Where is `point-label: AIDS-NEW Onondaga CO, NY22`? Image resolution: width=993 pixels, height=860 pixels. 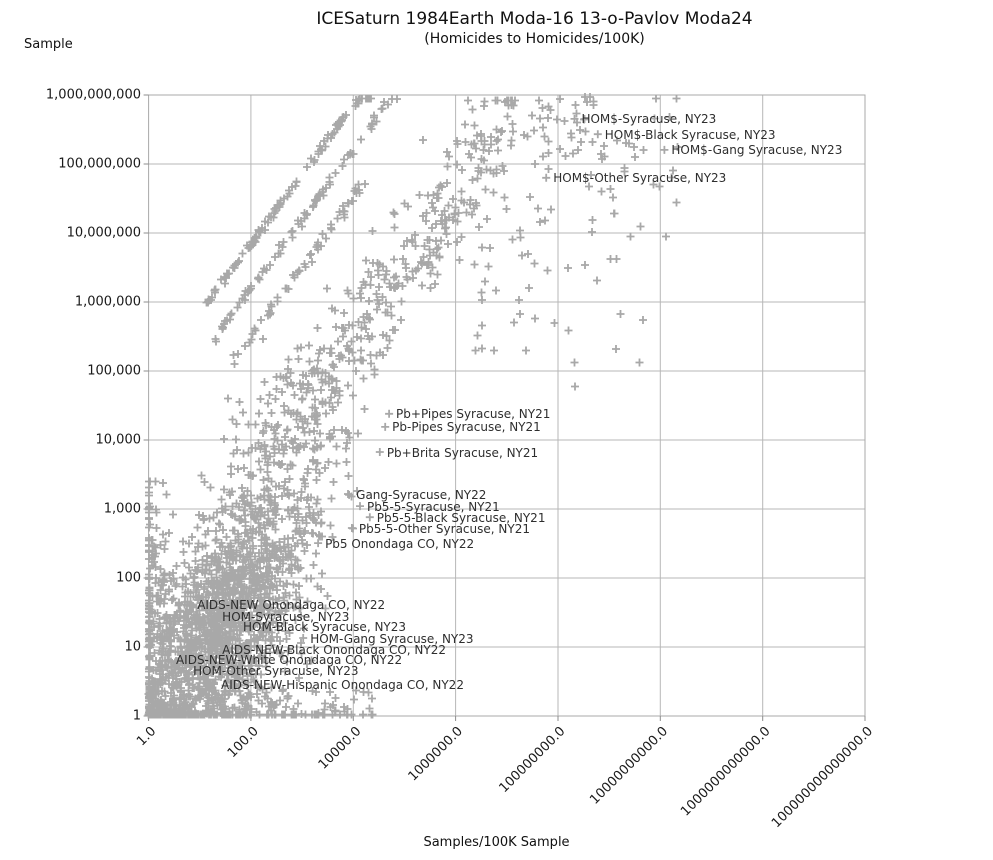 point-label: AIDS-NEW Onondaga CO, NY22 is located at coordinates (291, 605).